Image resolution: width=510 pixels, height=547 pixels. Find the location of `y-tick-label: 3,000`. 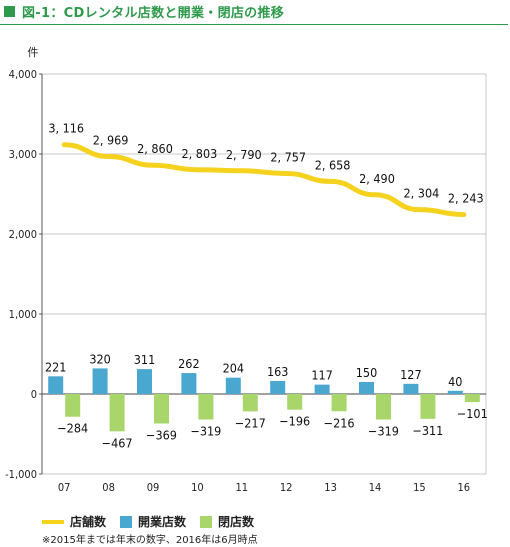

y-tick-label: 3,000 is located at coordinates (23, 154).